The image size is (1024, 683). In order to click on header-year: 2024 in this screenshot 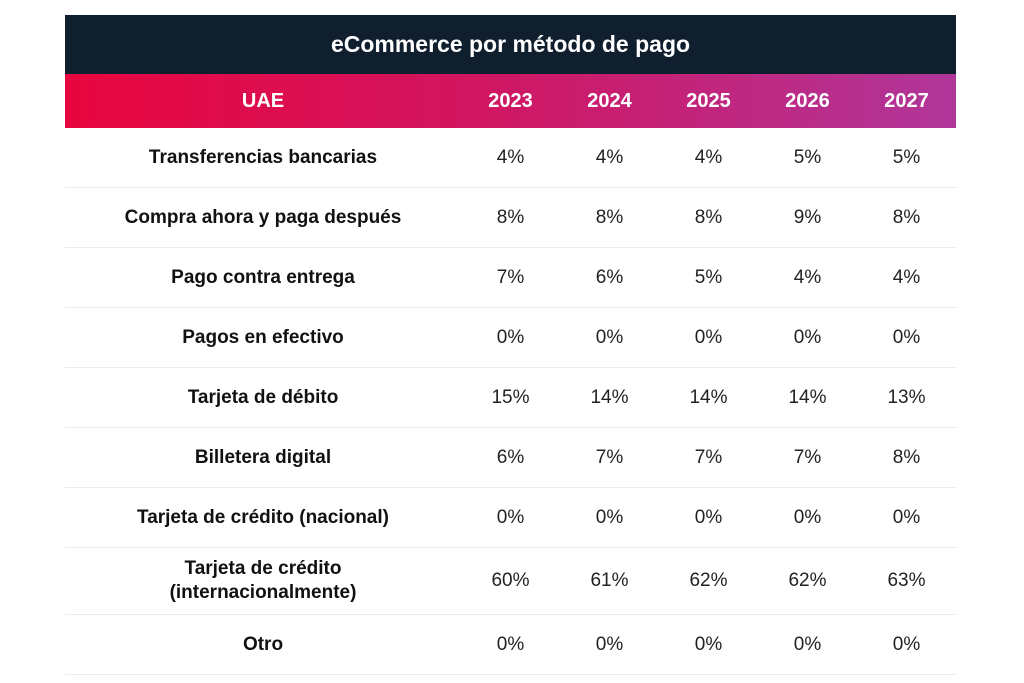, I will do `click(609, 100)`.